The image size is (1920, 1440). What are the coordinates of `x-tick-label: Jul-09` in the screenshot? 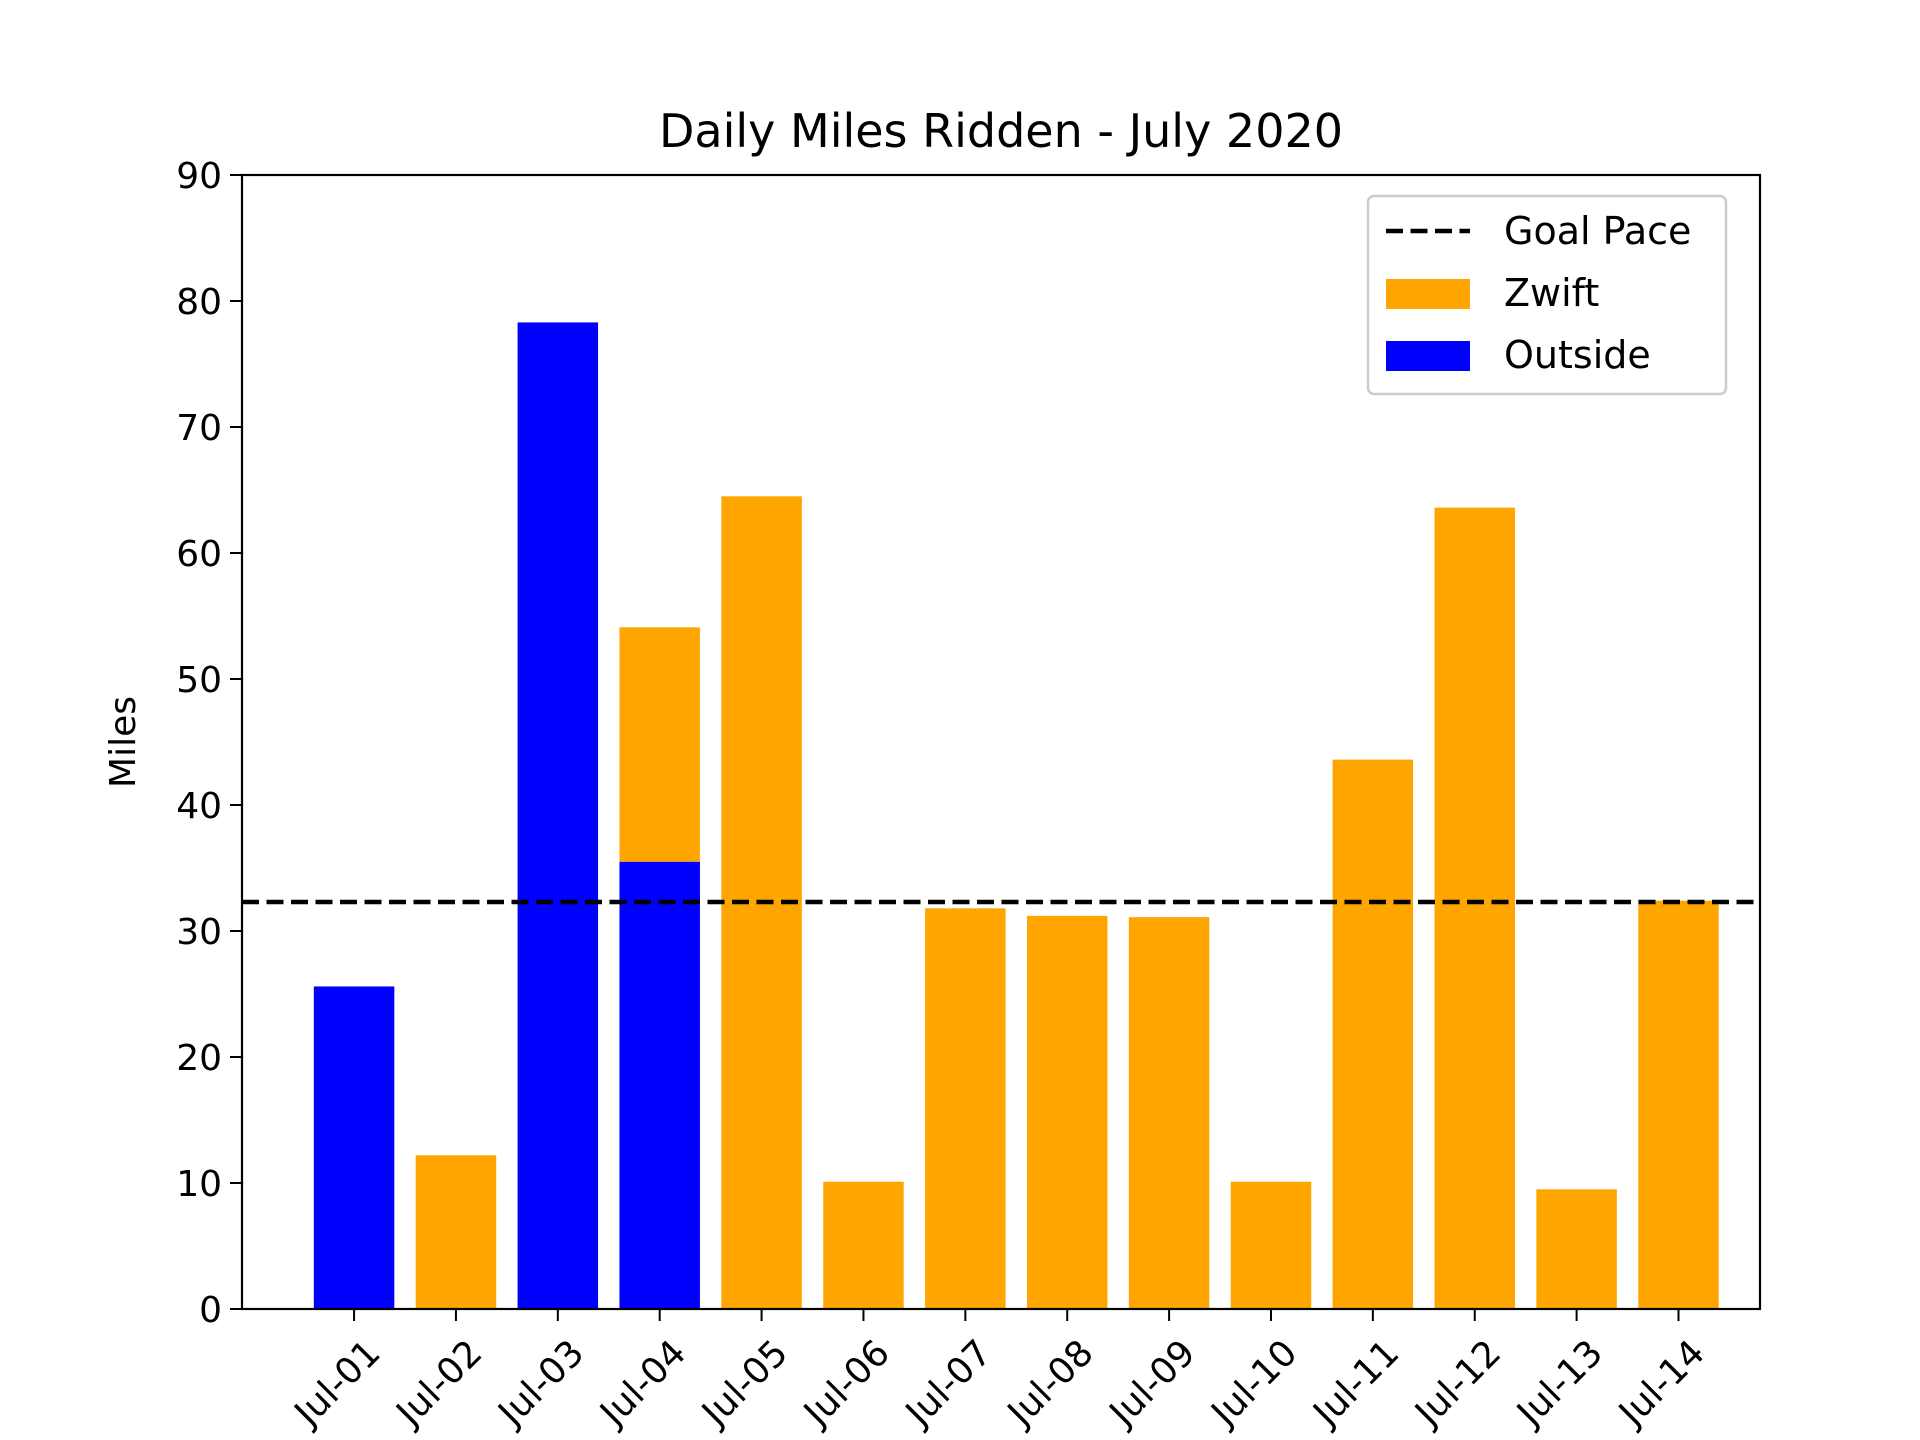 It's located at (1152, 1383).